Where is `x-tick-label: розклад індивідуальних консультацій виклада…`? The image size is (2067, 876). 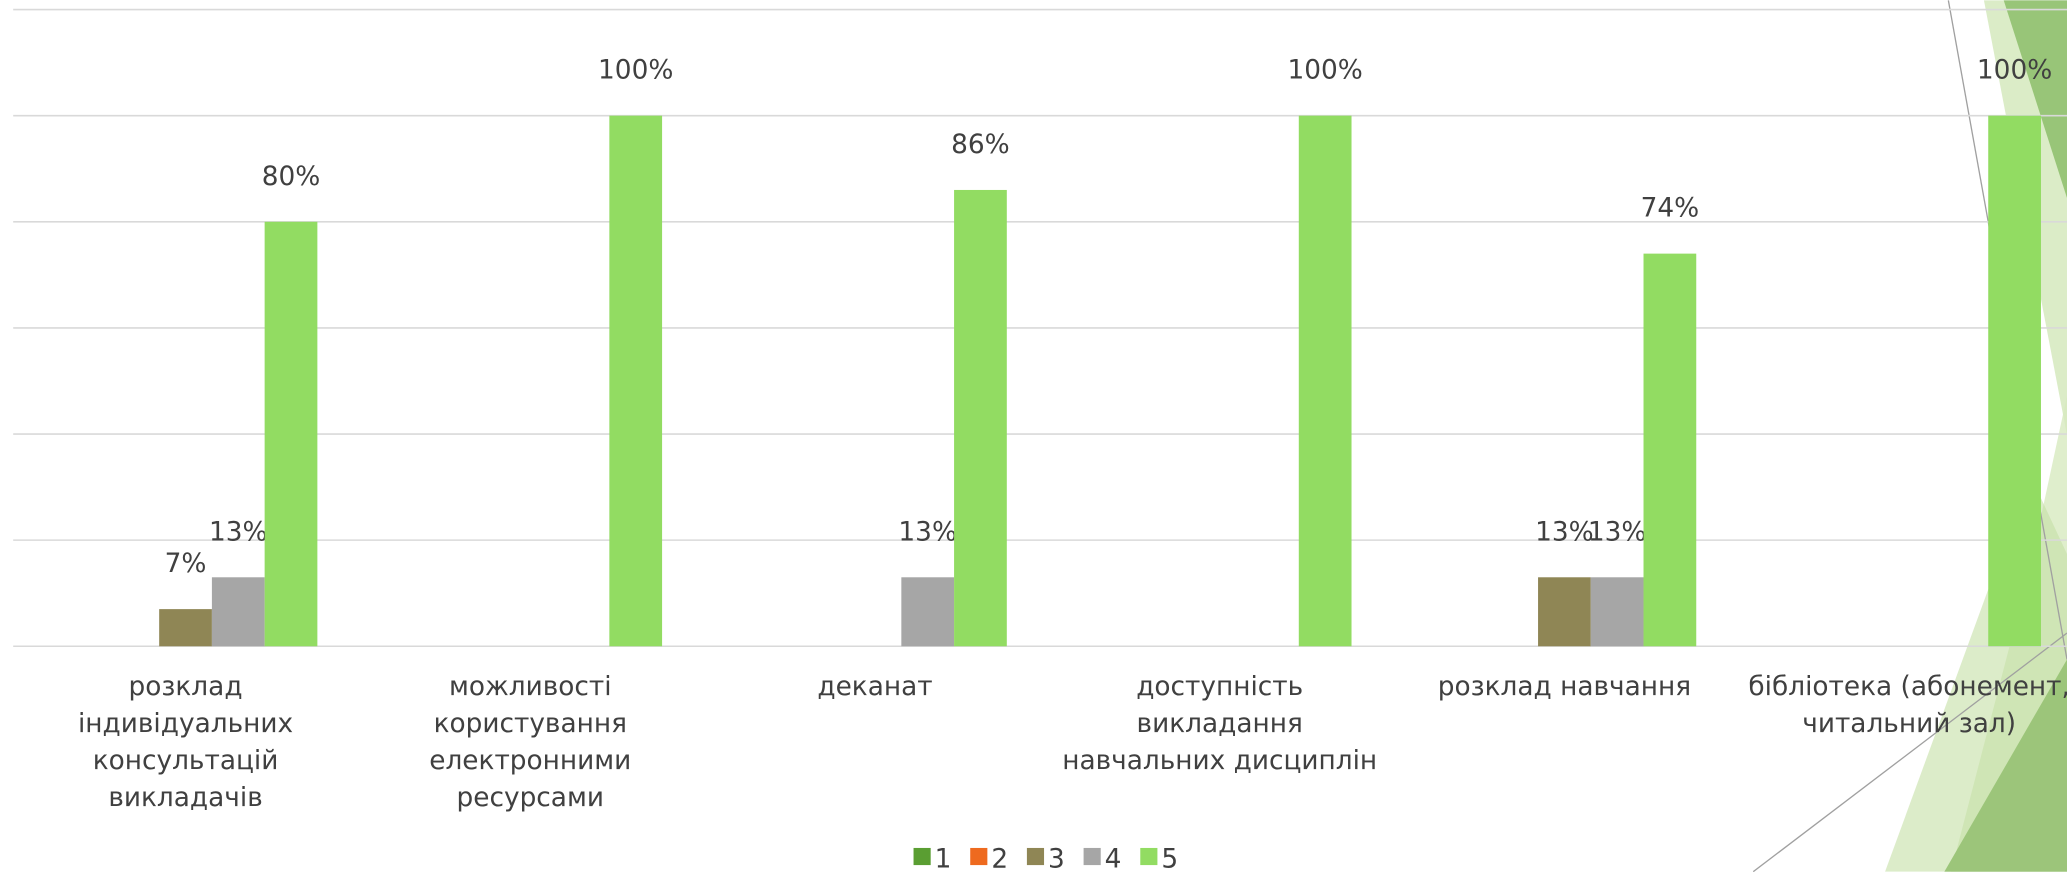
x-tick-label: розклад індивідуальних консультацій виклада… is located at coordinates (185, 742).